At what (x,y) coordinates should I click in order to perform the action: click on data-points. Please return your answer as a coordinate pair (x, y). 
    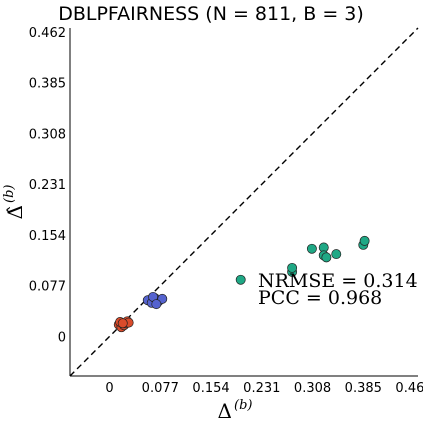
    Looking at the image, I should click on (241, 284).